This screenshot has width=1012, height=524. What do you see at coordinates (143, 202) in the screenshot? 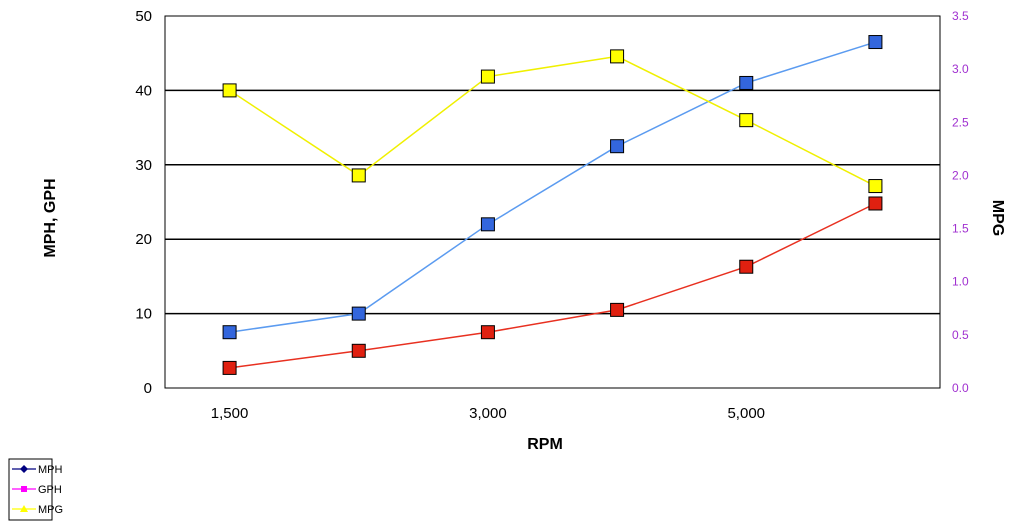
I see `left-axis-ticks: 0 10 20 30 40 50` at bounding box center [143, 202].